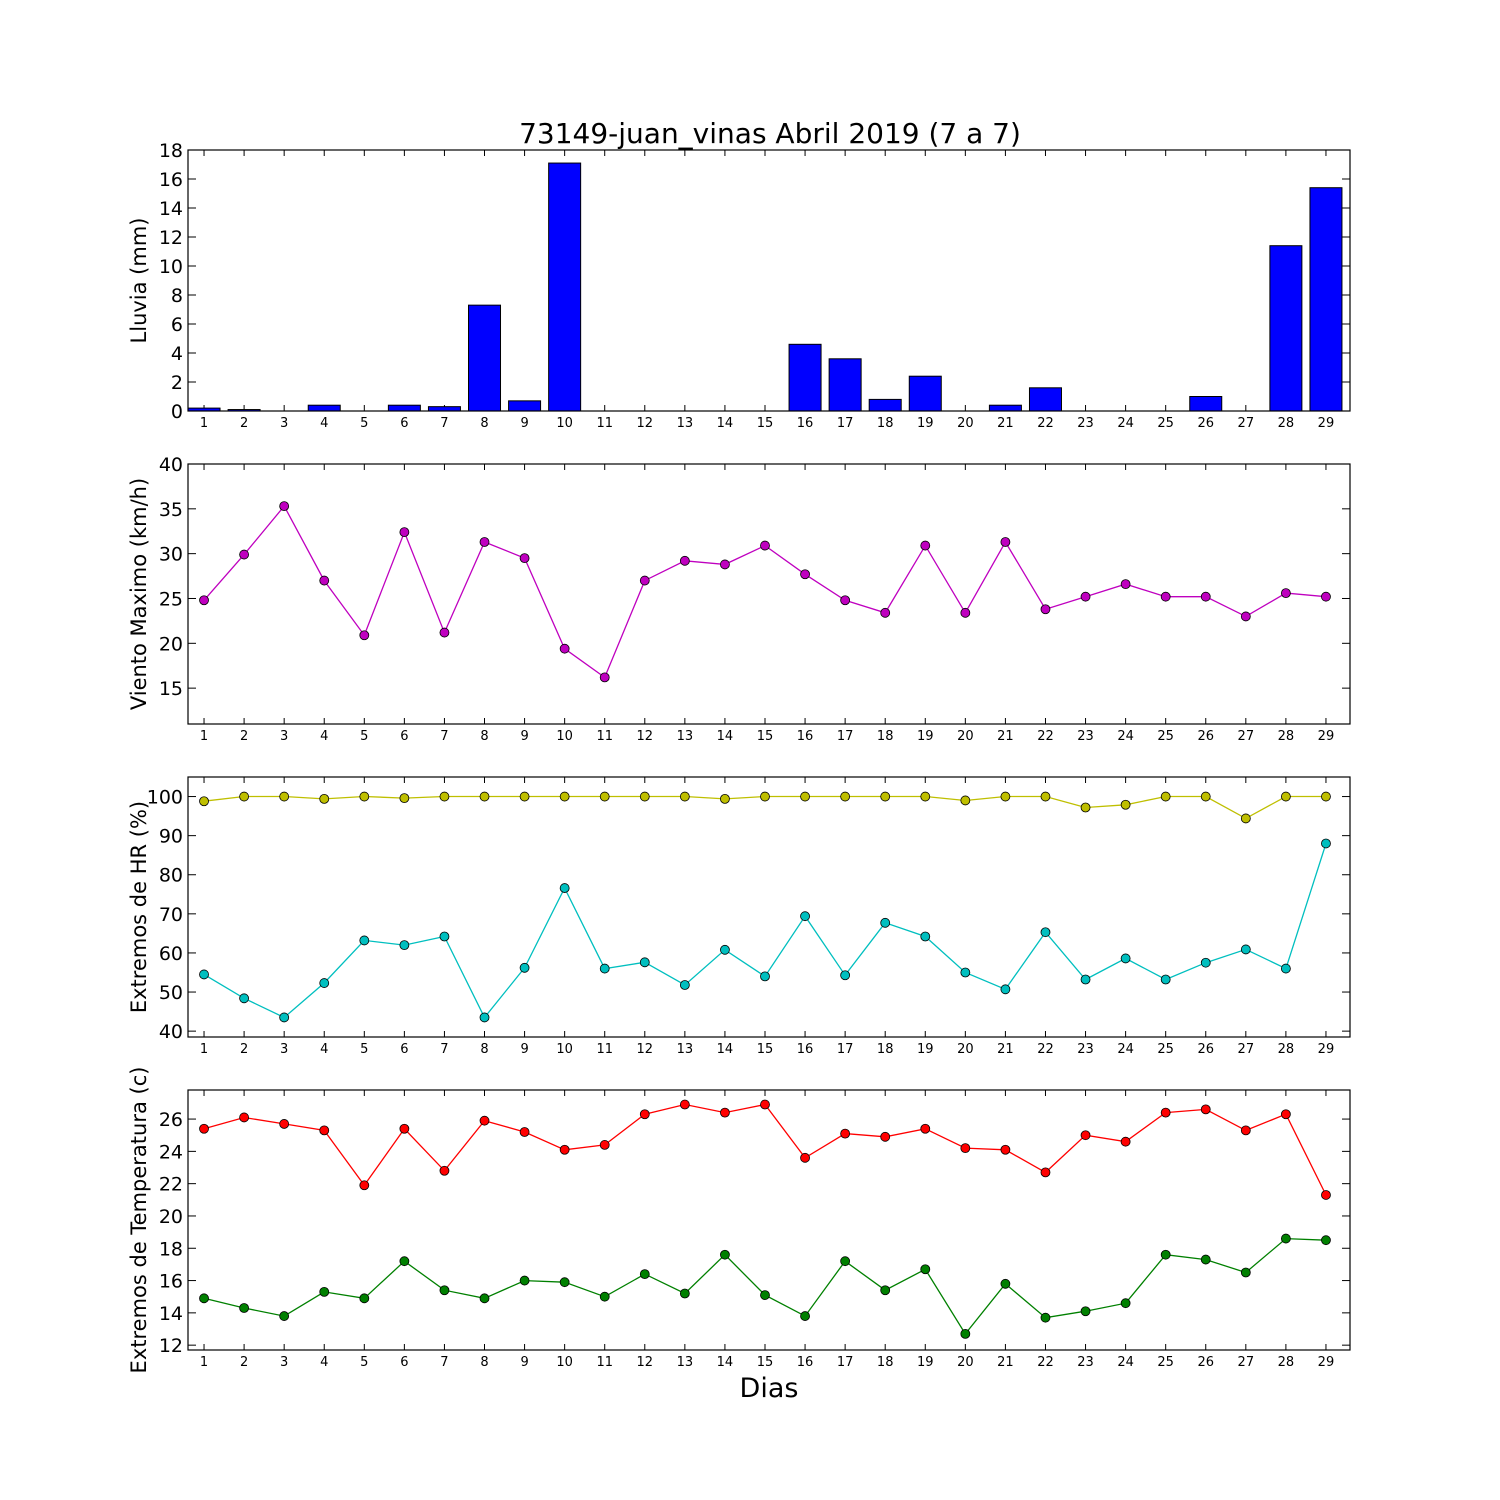 The height and width of the screenshot is (1500, 1500). I want to click on x-tick-label: 19, so click(925, 423).